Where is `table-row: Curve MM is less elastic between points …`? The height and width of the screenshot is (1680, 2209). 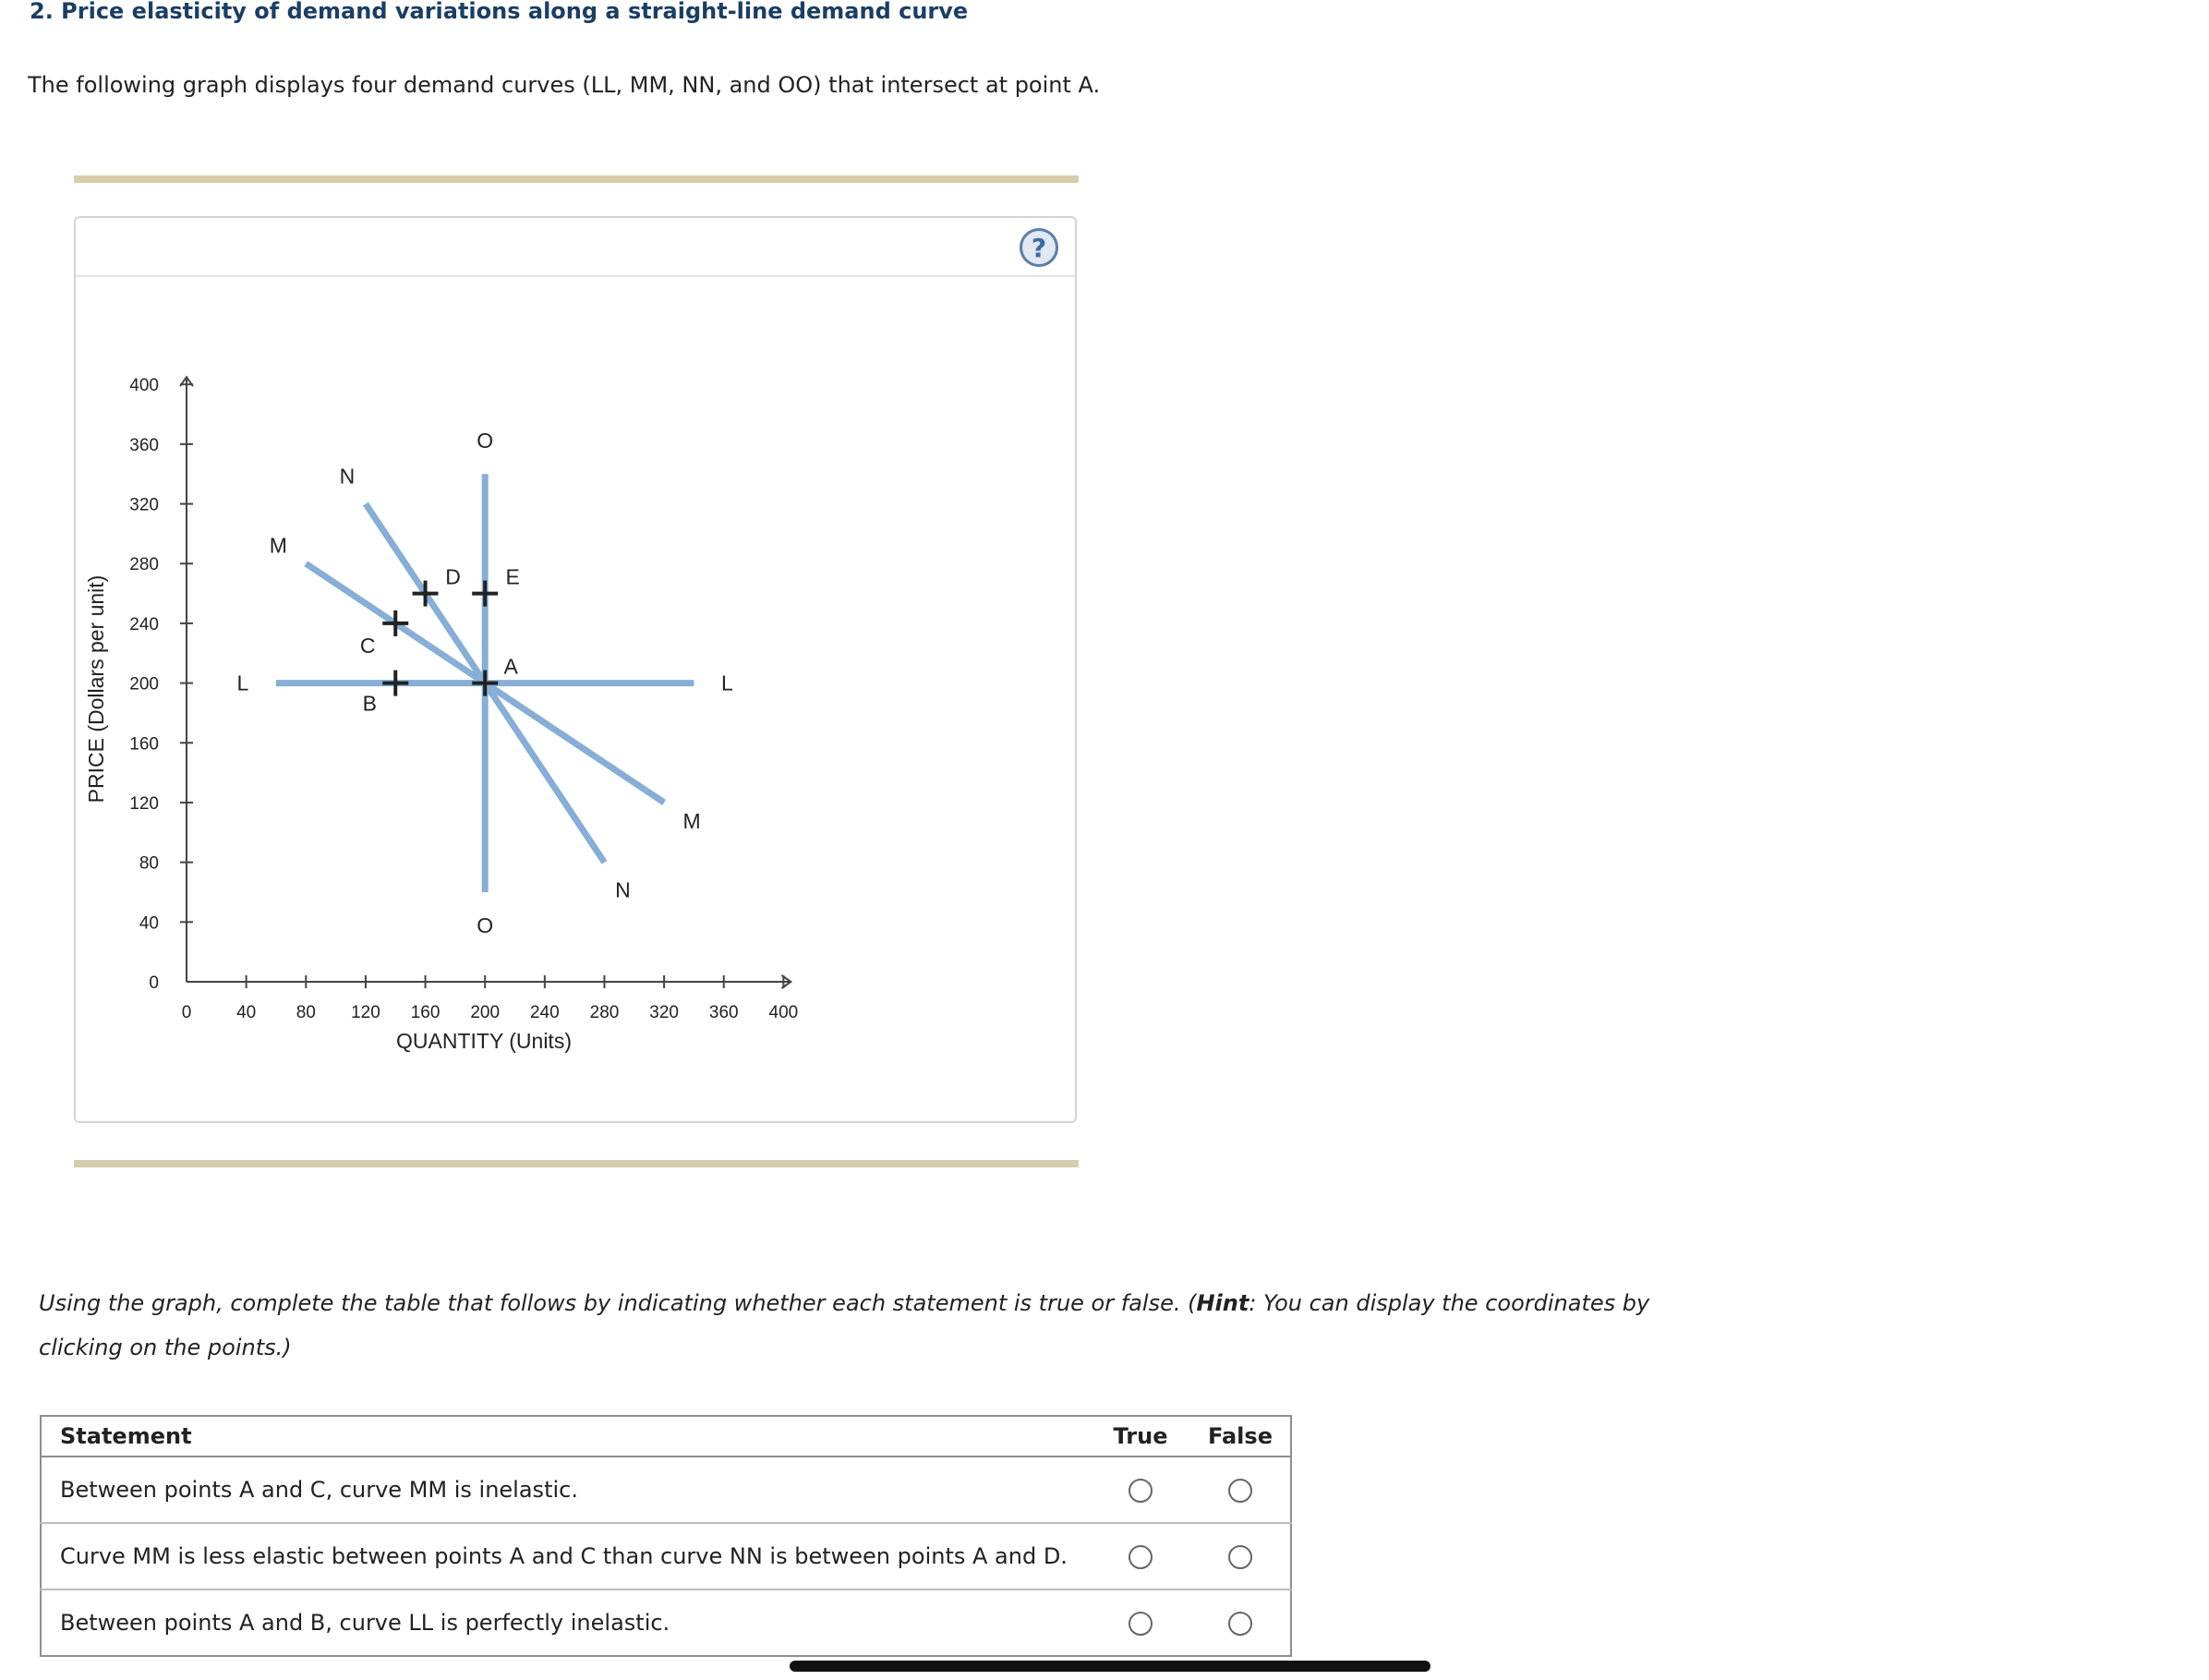
table-row: Curve MM is less elastic between points … is located at coordinates (666, 1556).